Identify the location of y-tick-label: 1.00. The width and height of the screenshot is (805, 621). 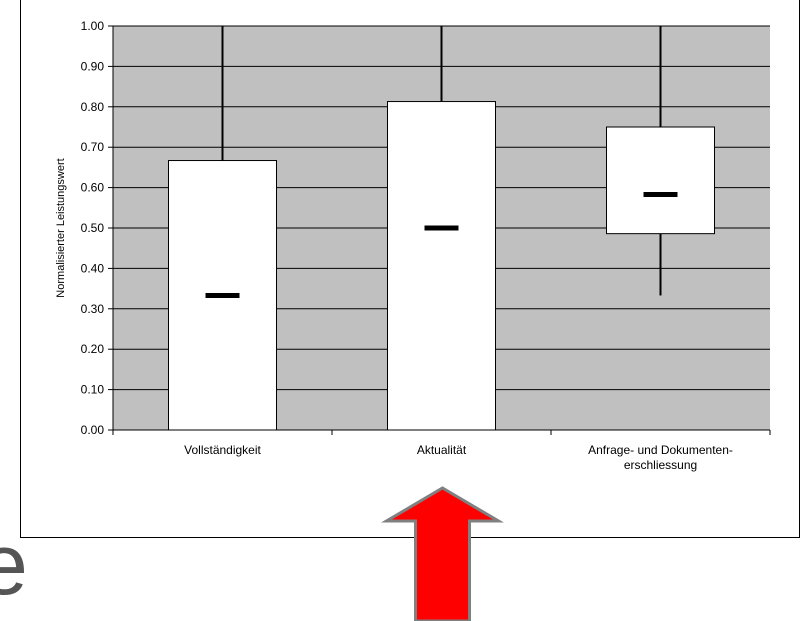
(93, 26).